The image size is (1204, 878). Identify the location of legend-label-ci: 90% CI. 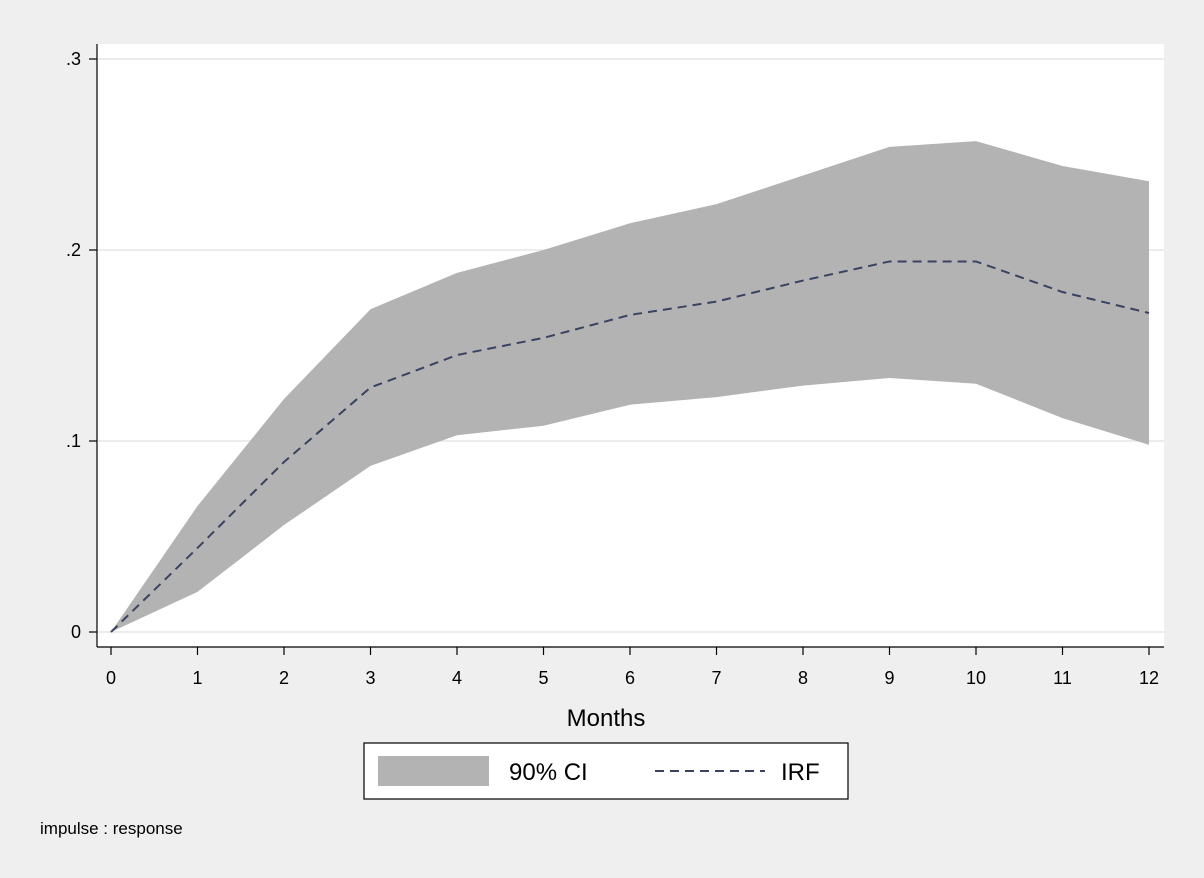
(548, 772).